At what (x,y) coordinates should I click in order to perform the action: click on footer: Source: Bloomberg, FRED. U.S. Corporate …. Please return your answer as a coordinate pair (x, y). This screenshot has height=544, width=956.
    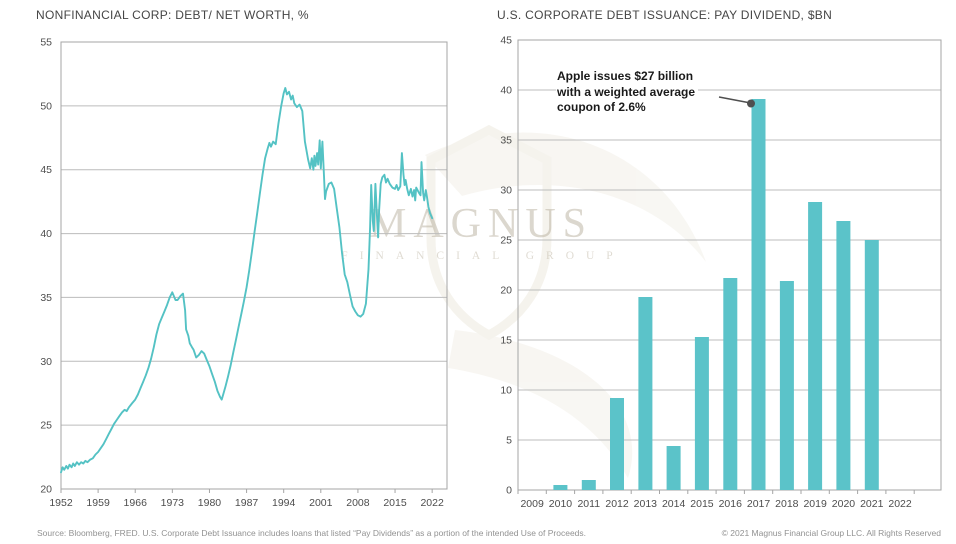
    Looking at the image, I should click on (478, 535).